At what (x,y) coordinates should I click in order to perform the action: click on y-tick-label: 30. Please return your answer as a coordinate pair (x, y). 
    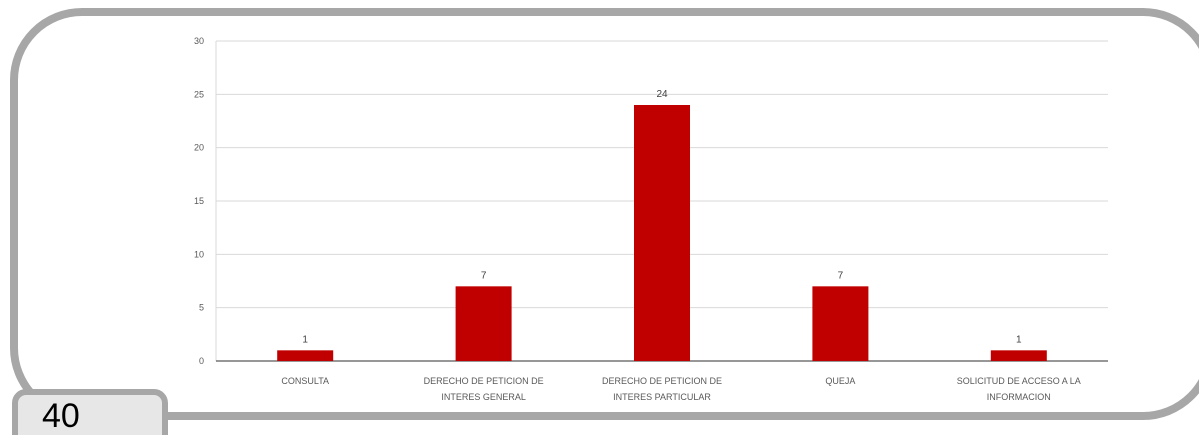
    Looking at the image, I should click on (199, 41).